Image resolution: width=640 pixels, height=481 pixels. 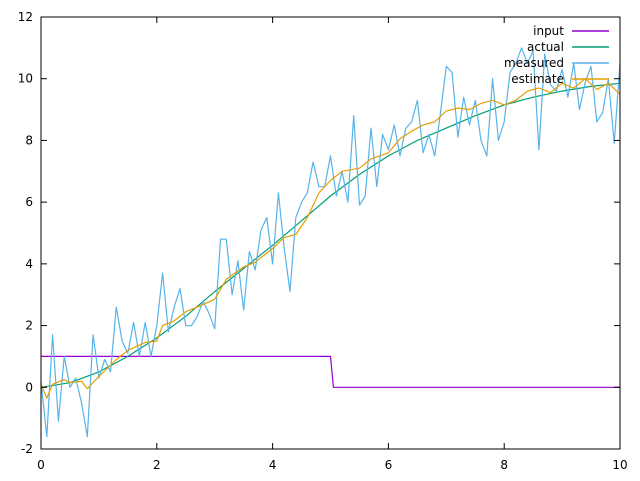 I want to click on y-tick-label: 6, so click(x=29, y=202).